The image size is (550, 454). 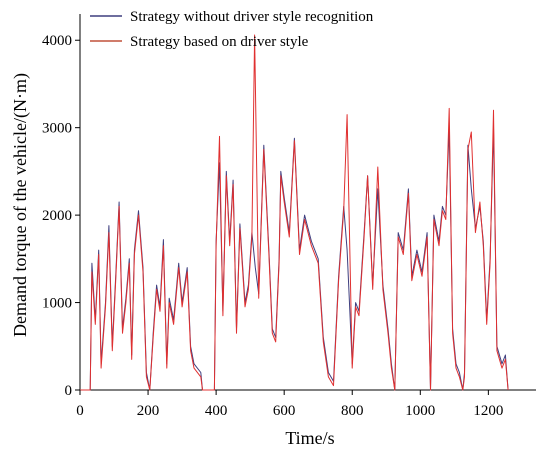 I want to click on y-tick-label: 2000, so click(x=57, y=216).